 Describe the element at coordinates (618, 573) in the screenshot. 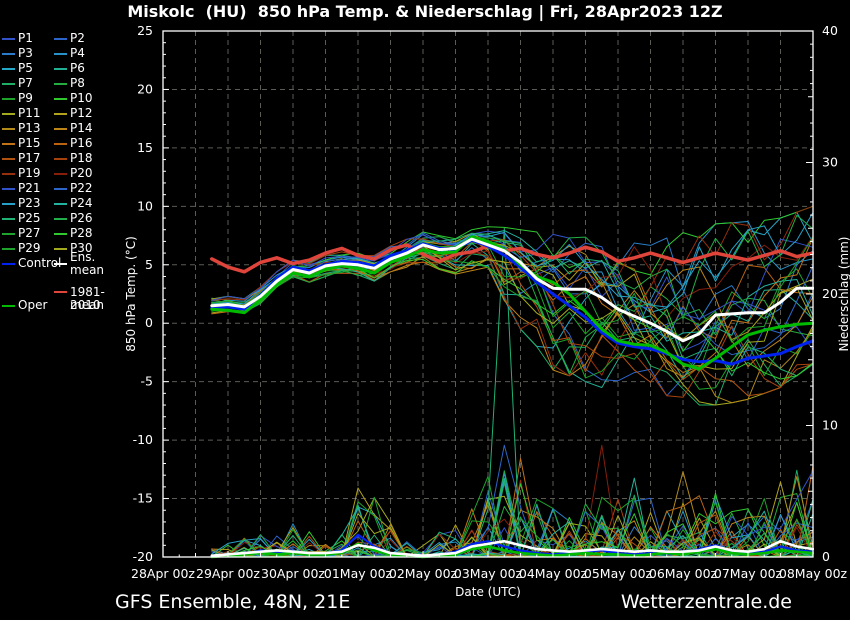

I see `x-tick-label: 05May 00z` at that location.